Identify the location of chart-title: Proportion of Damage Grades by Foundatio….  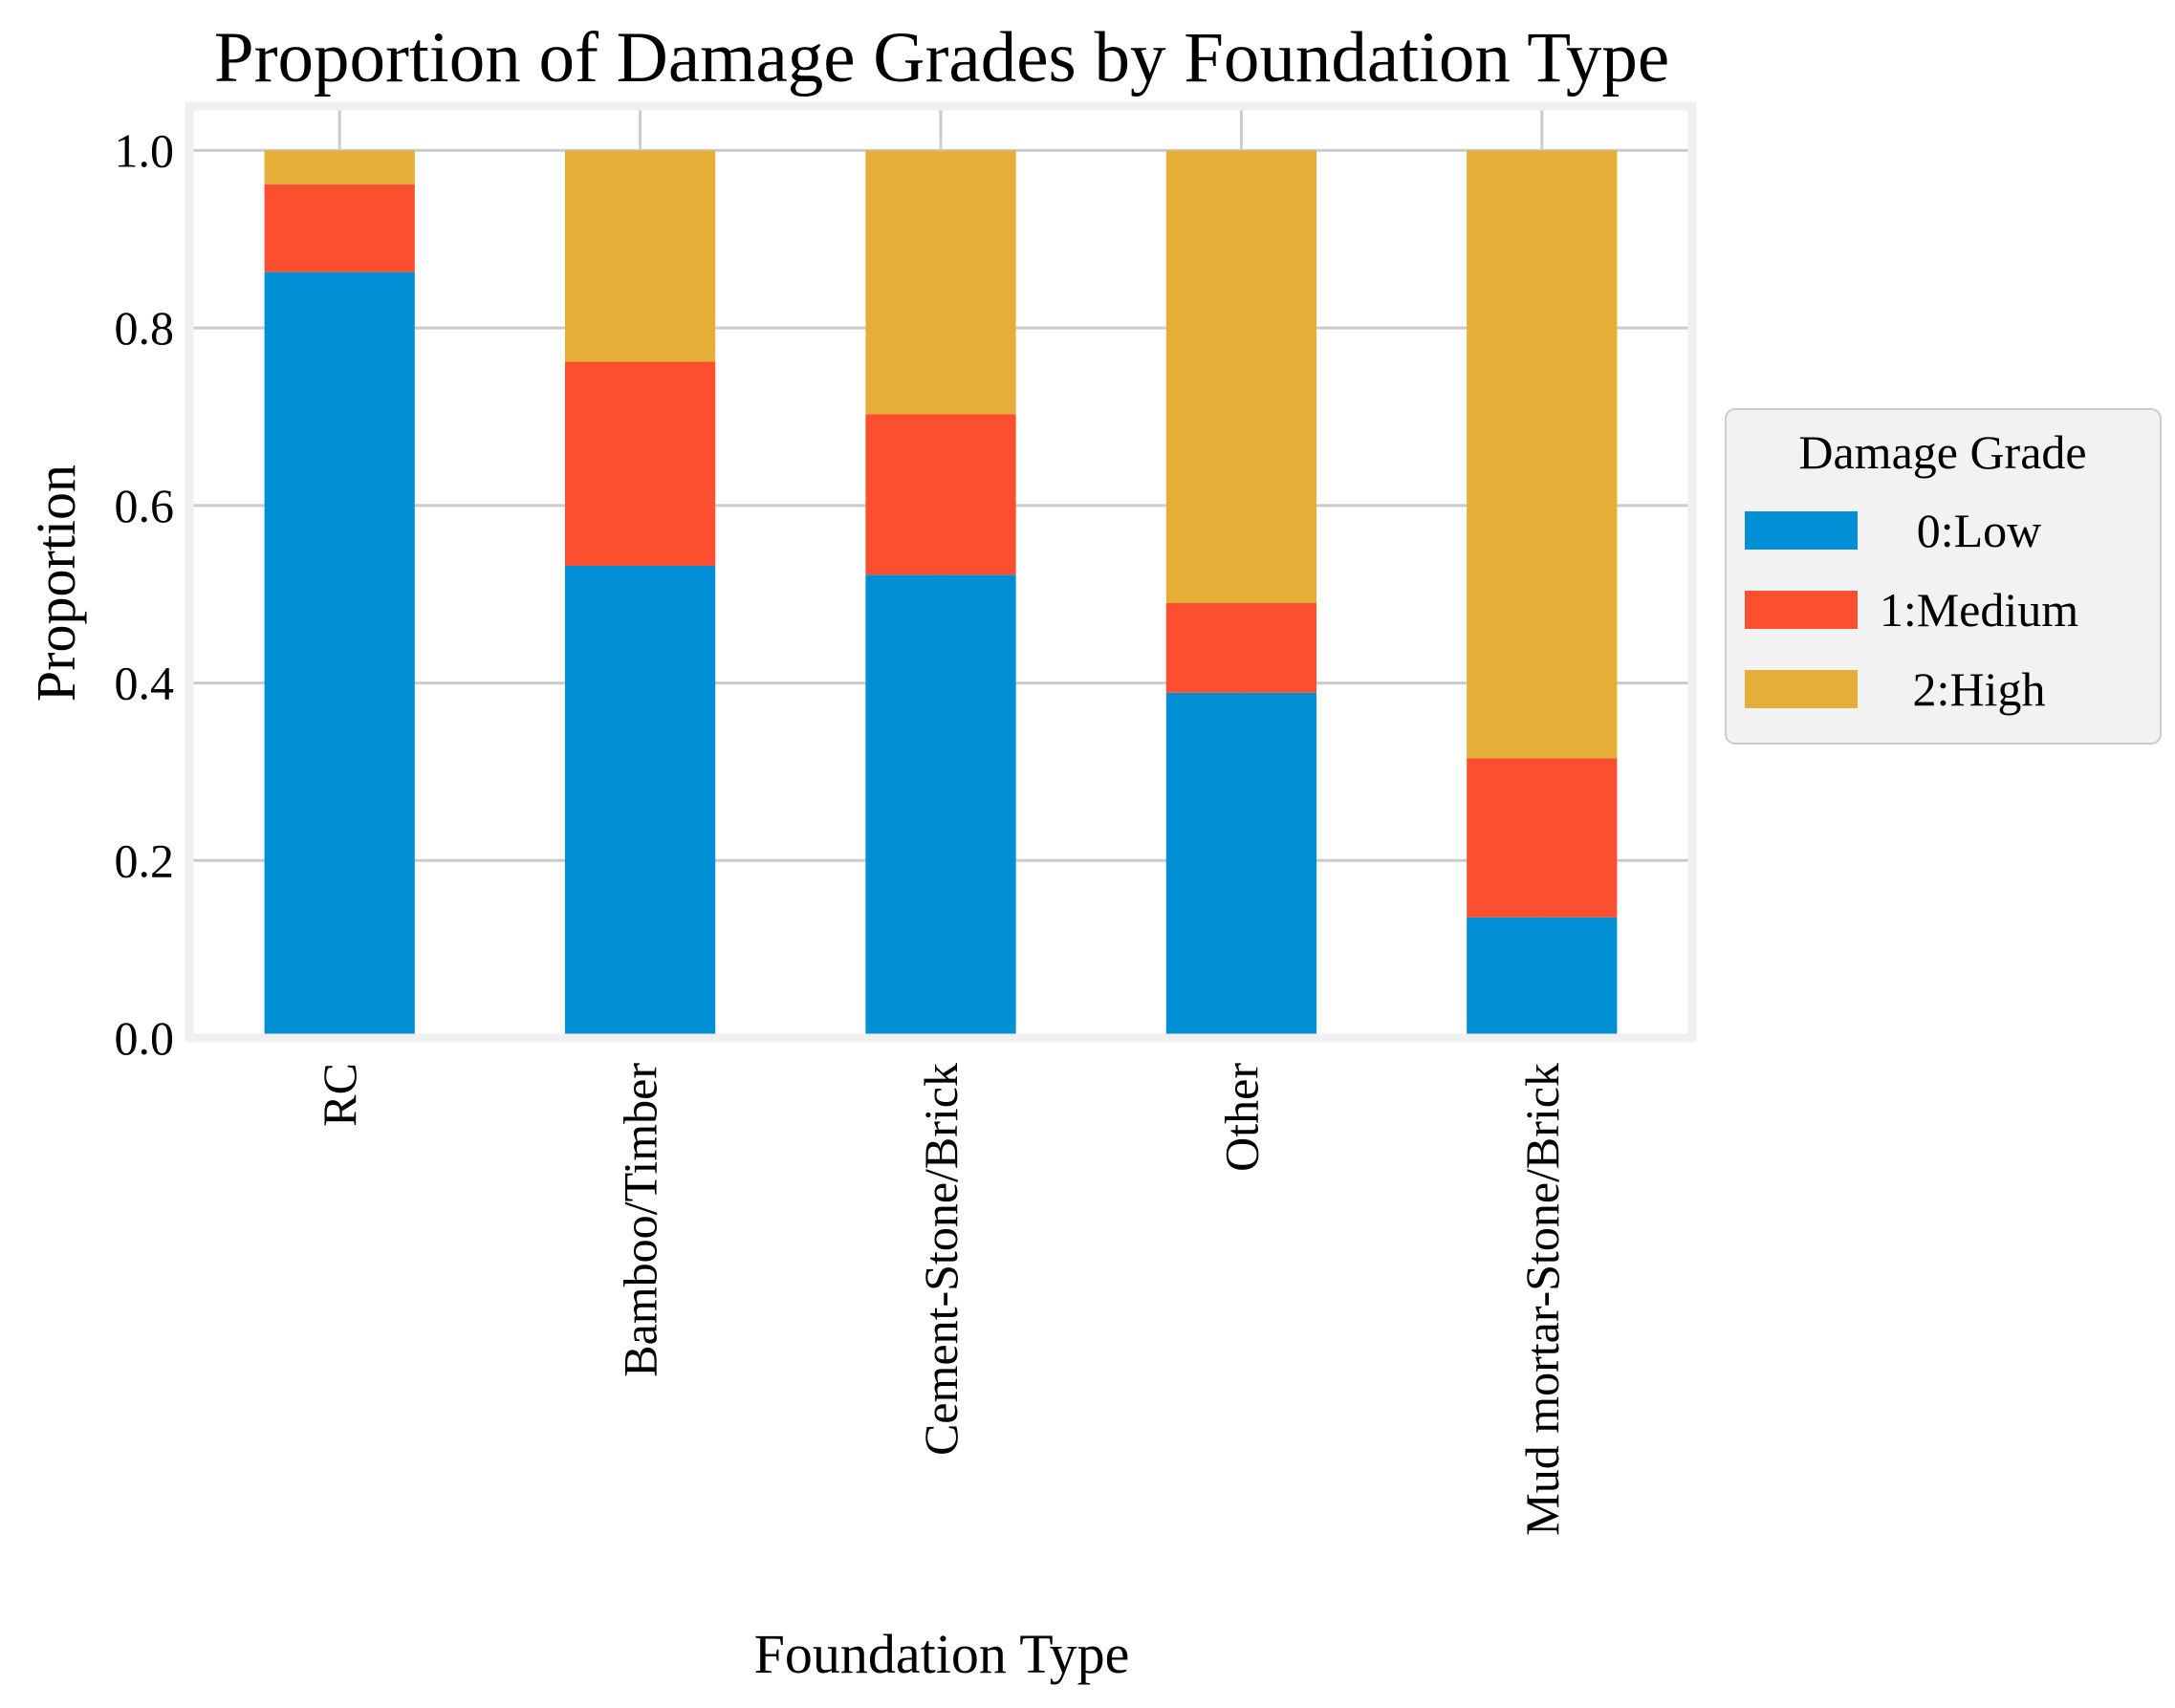
(941, 57).